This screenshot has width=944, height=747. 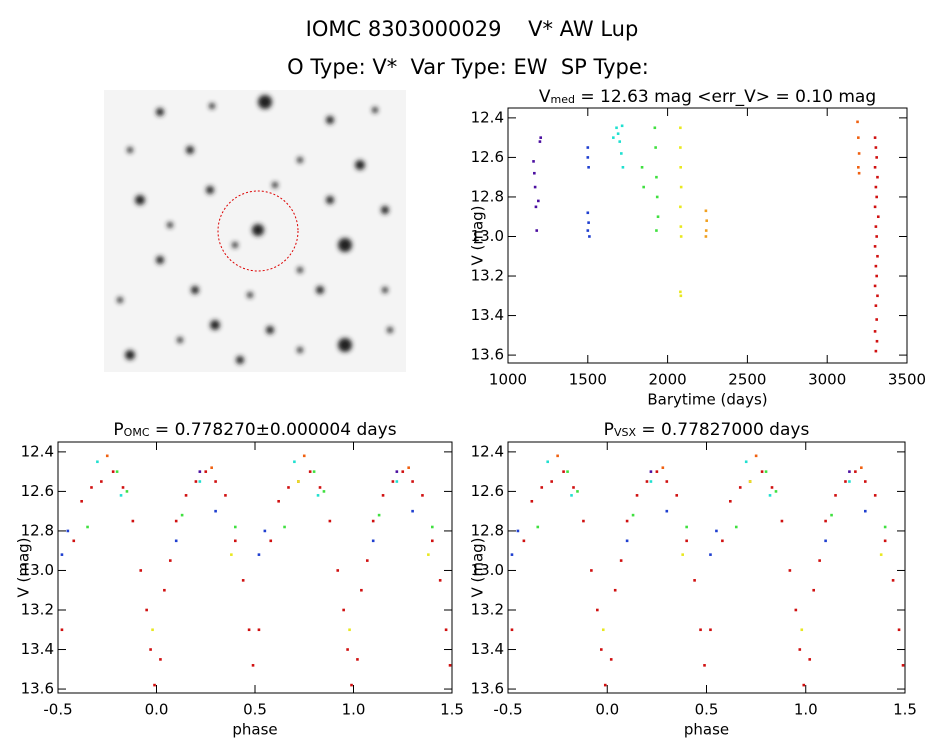 What do you see at coordinates (487, 649) in the screenshot?
I see `y-tick-label: 13.4` at bounding box center [487, 649].